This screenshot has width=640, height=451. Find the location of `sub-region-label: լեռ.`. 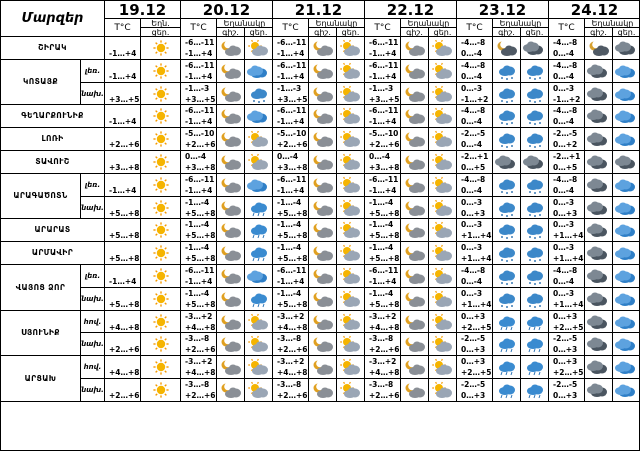

sub-region-label: լեռ. is located at coordinates (93, 185).